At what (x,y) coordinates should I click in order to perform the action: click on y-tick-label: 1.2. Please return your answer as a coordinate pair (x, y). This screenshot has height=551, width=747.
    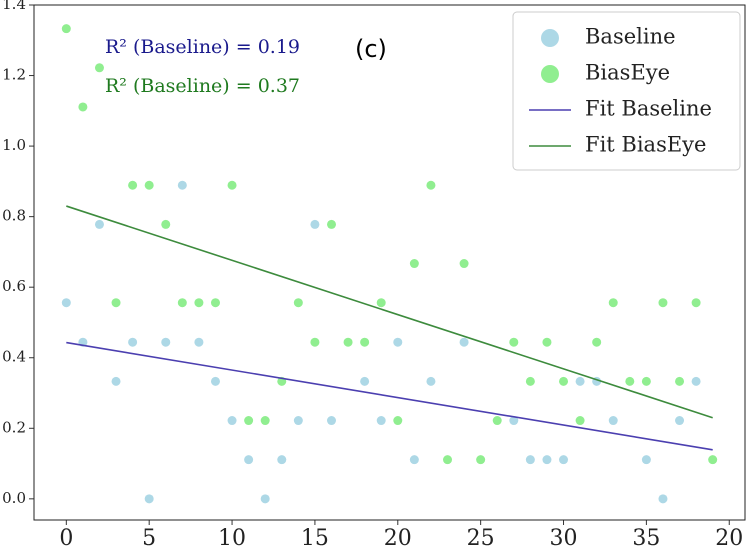
    Looking at the image, I should click on (14, 75).